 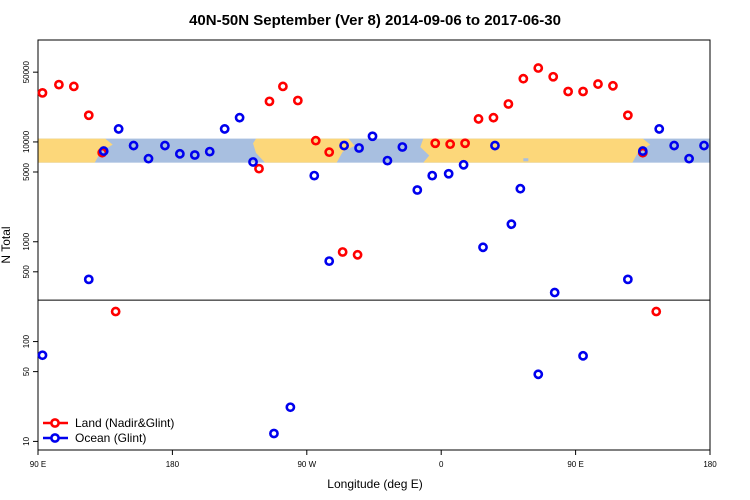 I want to click on y-axis: 10 50 100 500 1000 5000 10000 50000, so click(x=30, y=253).